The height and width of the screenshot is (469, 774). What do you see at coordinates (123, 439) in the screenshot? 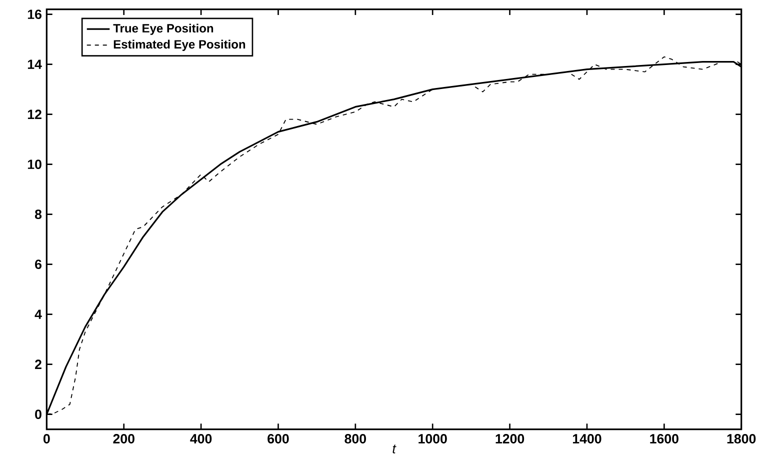
I see `x-tick-label: 200` at bounding box center [123, 439].